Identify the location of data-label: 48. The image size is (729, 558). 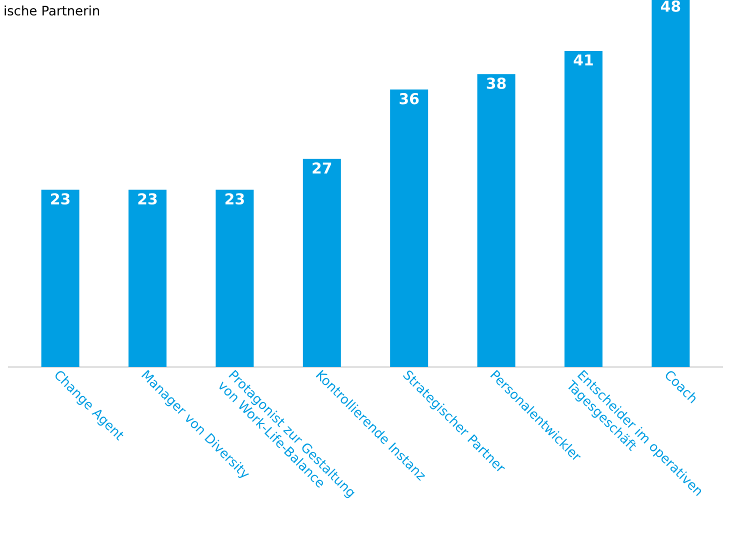
(670, 6).